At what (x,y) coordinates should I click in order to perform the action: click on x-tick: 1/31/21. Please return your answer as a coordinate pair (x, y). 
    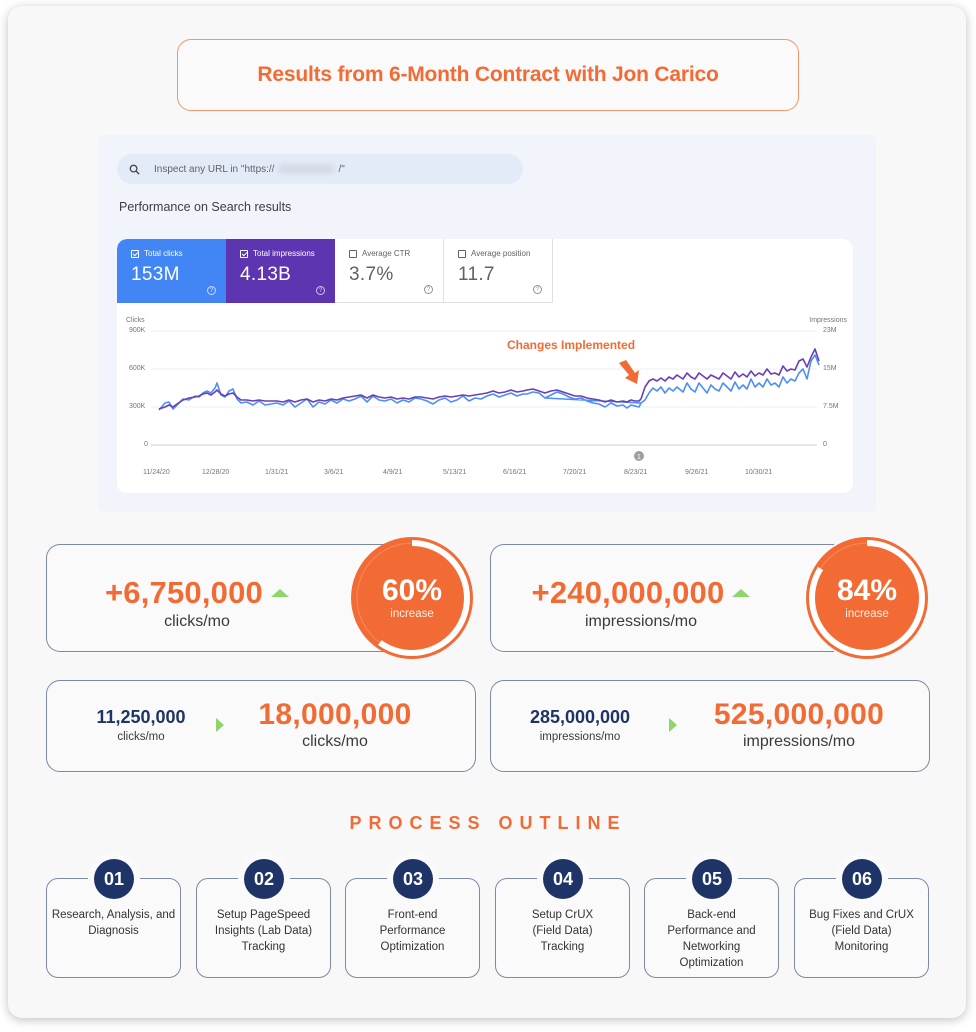
    Looking at the image, I should click on (277, 472).